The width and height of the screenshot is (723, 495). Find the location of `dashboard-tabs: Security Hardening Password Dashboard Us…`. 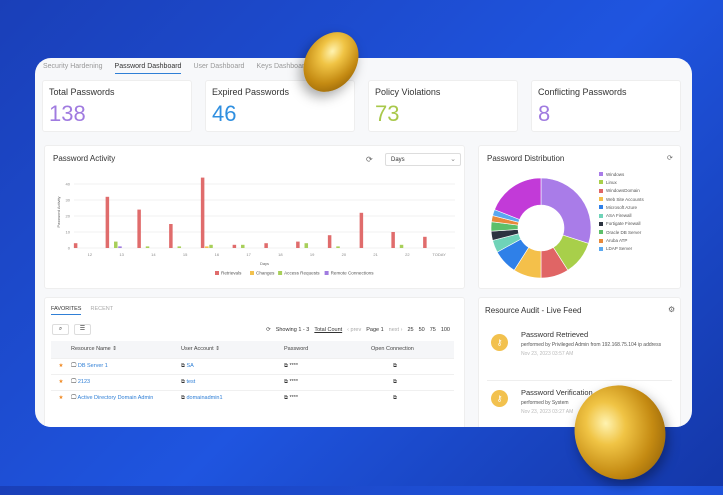

dashboard-tabs: Security Hardening Password Dashboard Us… is located at coordinates (175, 68).